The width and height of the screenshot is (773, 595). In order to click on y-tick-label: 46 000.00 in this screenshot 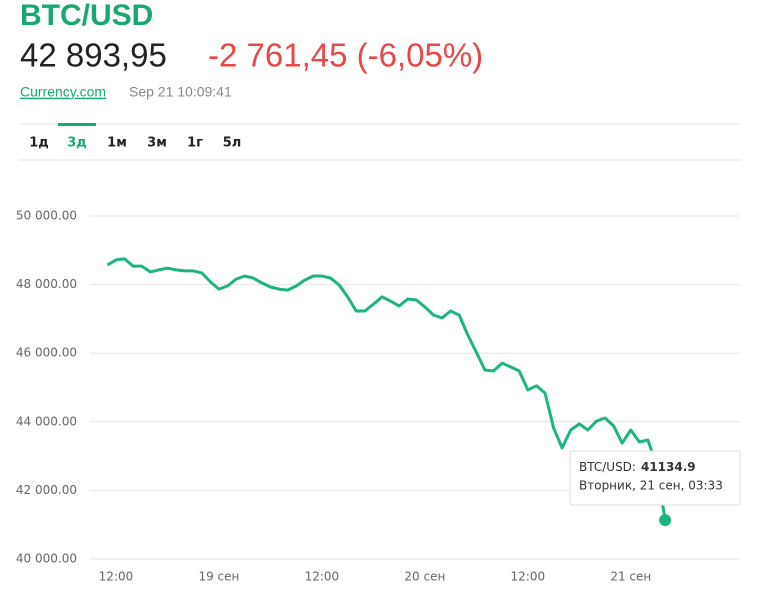, I will do `click(46, 353)`.